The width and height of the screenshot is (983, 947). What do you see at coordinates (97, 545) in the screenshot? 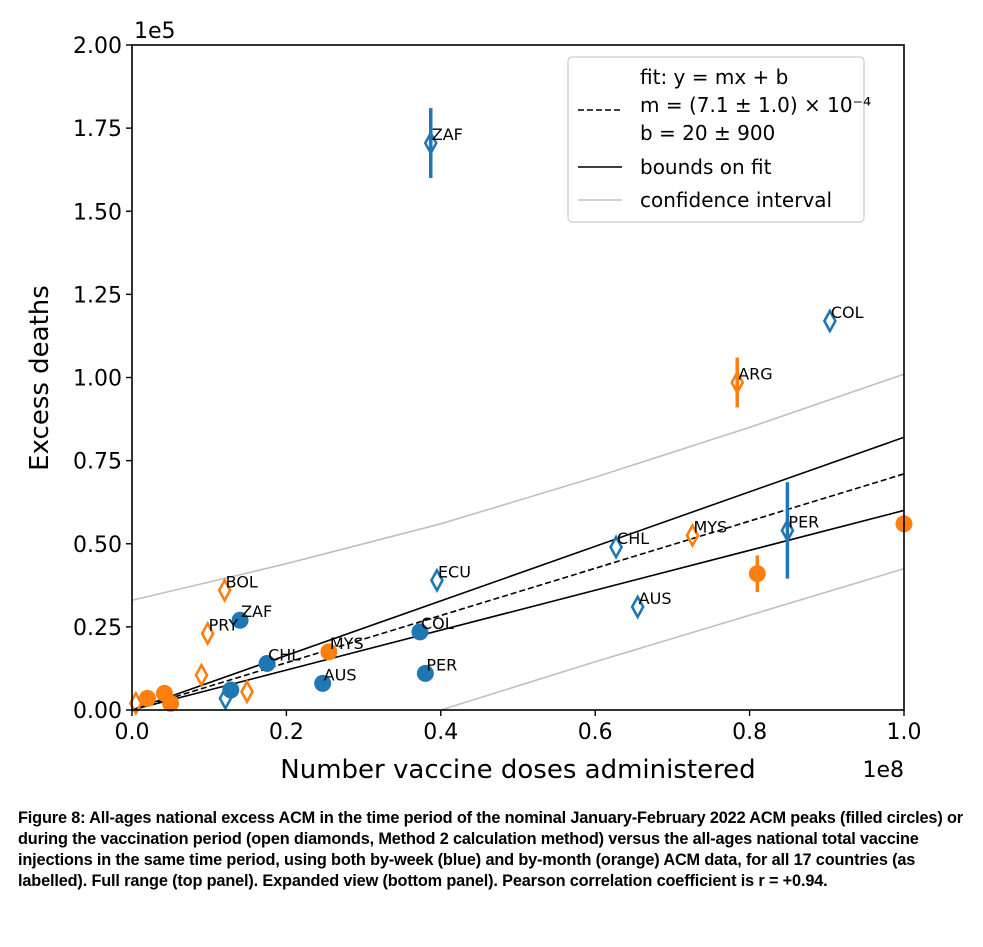
I see `y-tick-label: 0.50` at bounding box center [97, 545].